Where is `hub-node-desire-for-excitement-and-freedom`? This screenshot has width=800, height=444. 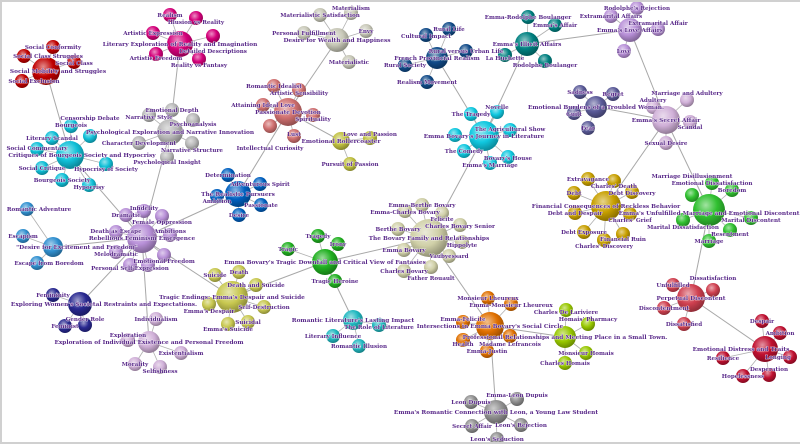
hub-node-desire-for-excitement-and-freedom is located at coordinates (53, 247).